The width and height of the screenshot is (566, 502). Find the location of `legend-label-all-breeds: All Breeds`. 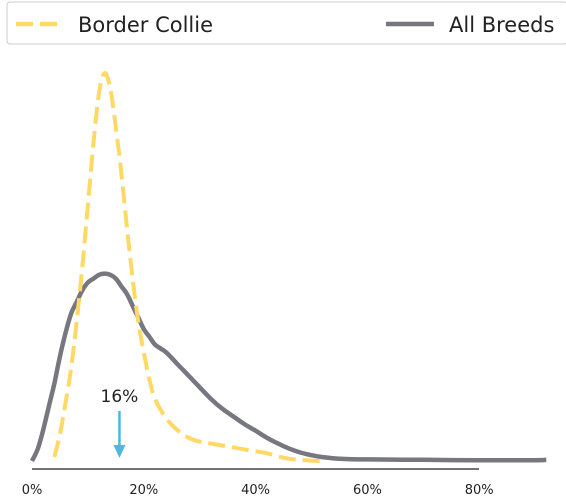

legend-label-all-breeds: All Breeds is located at coordinates (501, 25).